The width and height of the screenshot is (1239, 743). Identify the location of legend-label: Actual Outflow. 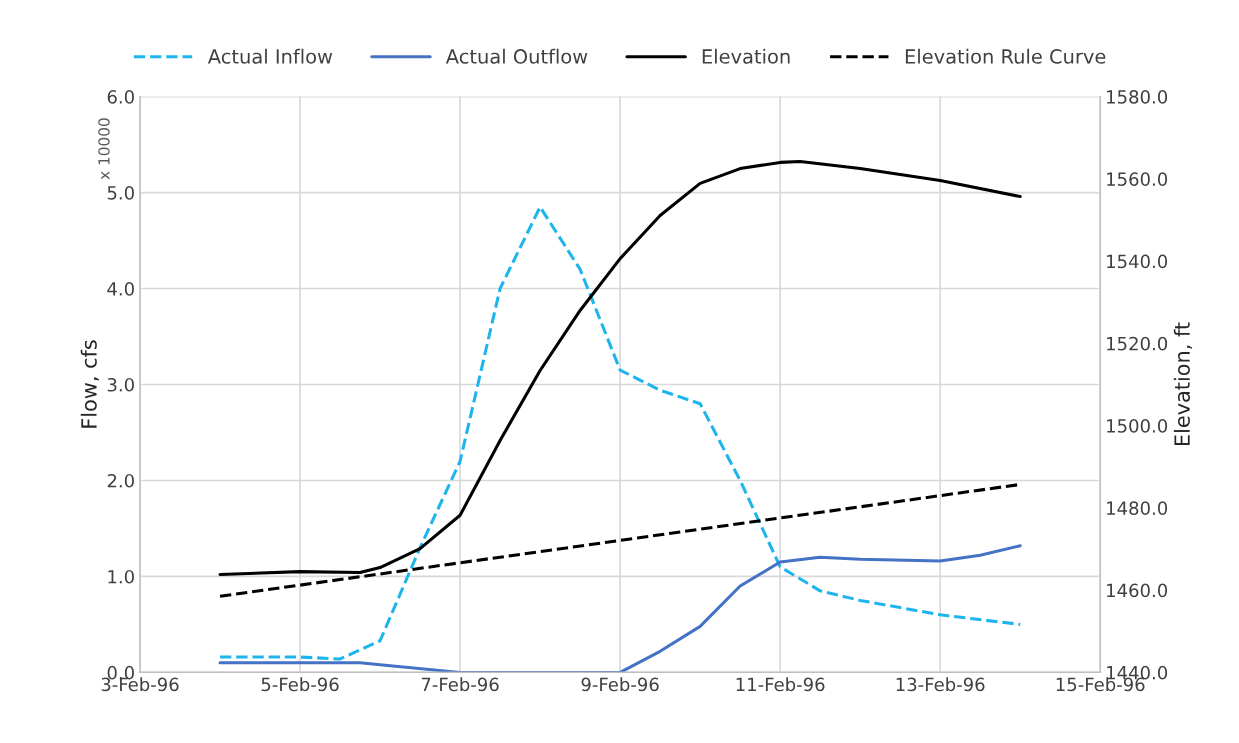
(516, 56).